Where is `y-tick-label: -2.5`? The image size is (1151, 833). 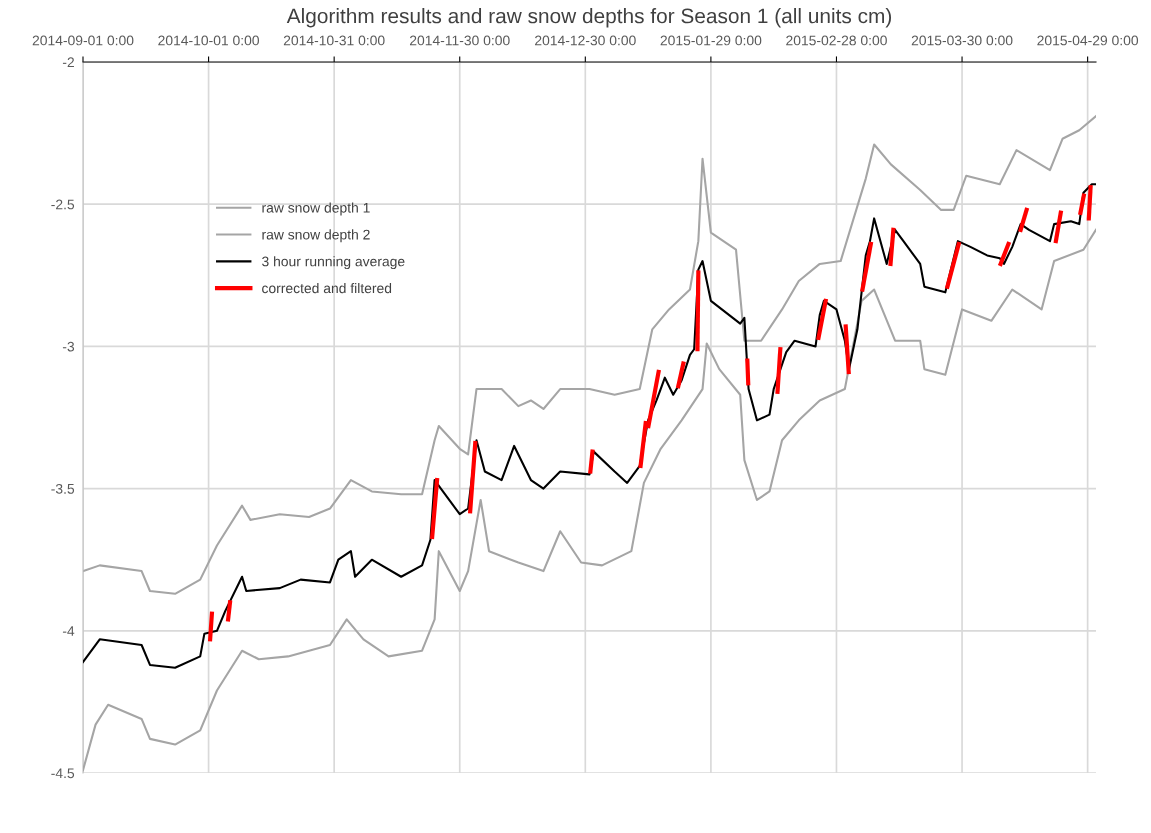 y-tick-label: -2.5 is located at coordinates (63, 204).